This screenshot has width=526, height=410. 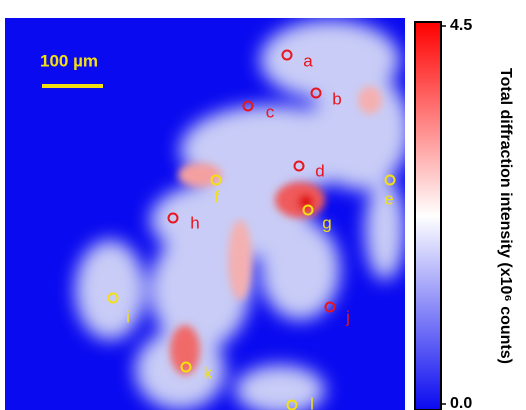 I want to click on marker-label: e, so click(x=388, y=198).